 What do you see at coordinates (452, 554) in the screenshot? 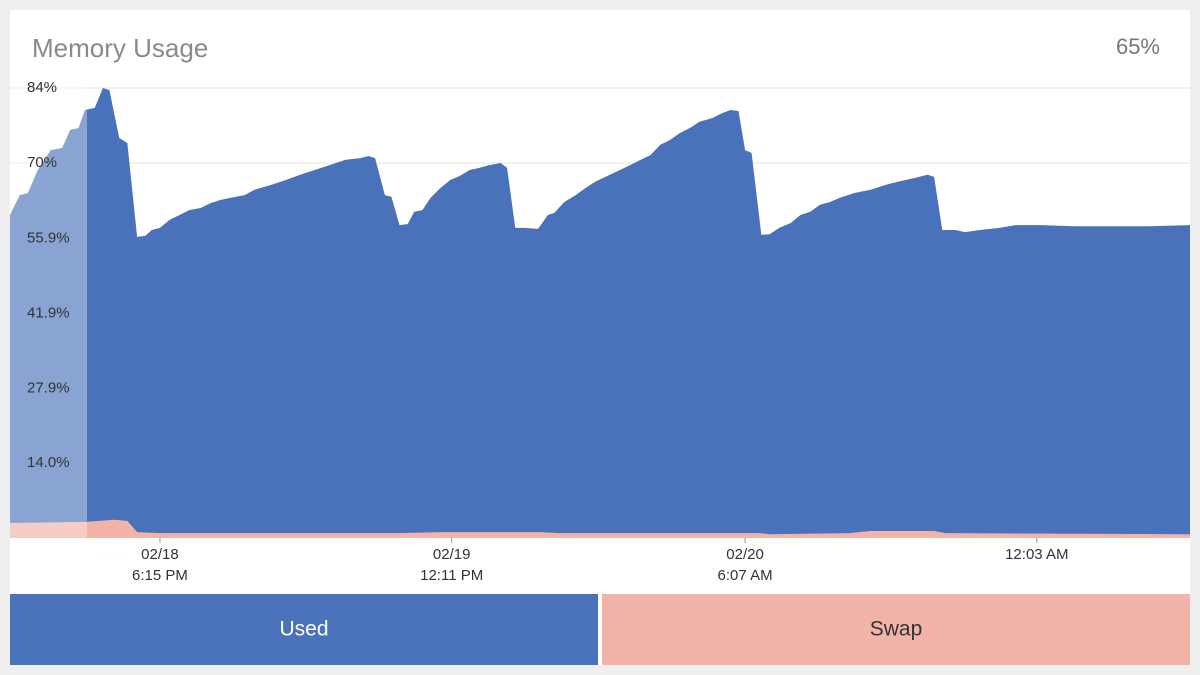
I see `x-tick-date: 02/19` at bounding box center [452, 554].